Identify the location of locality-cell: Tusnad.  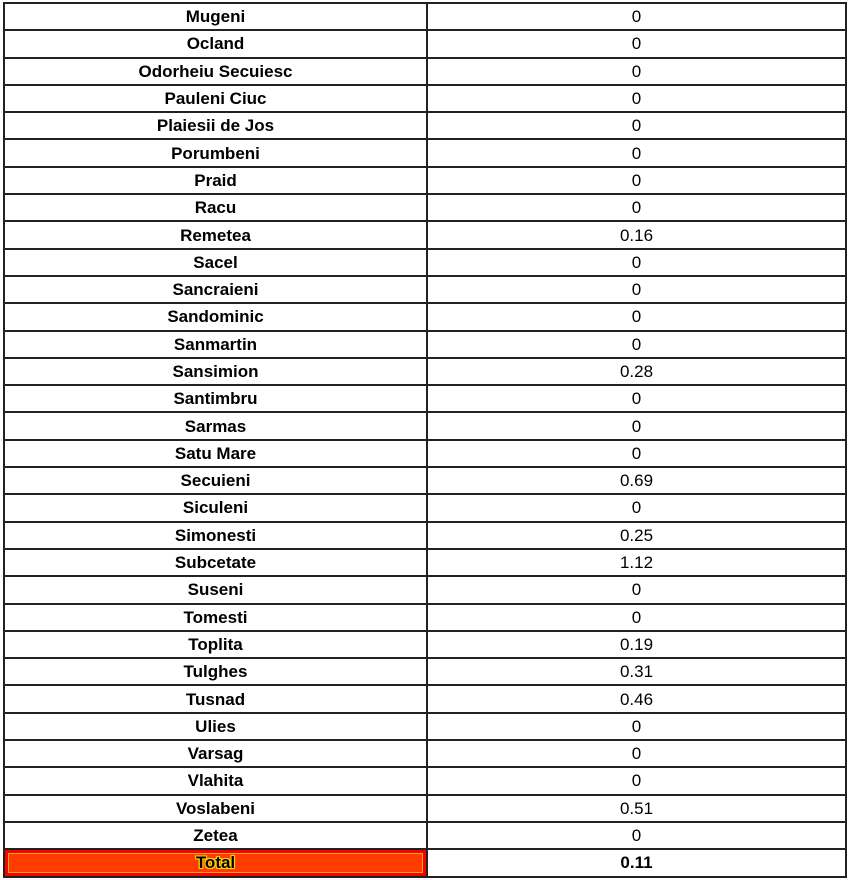
(215, 699).